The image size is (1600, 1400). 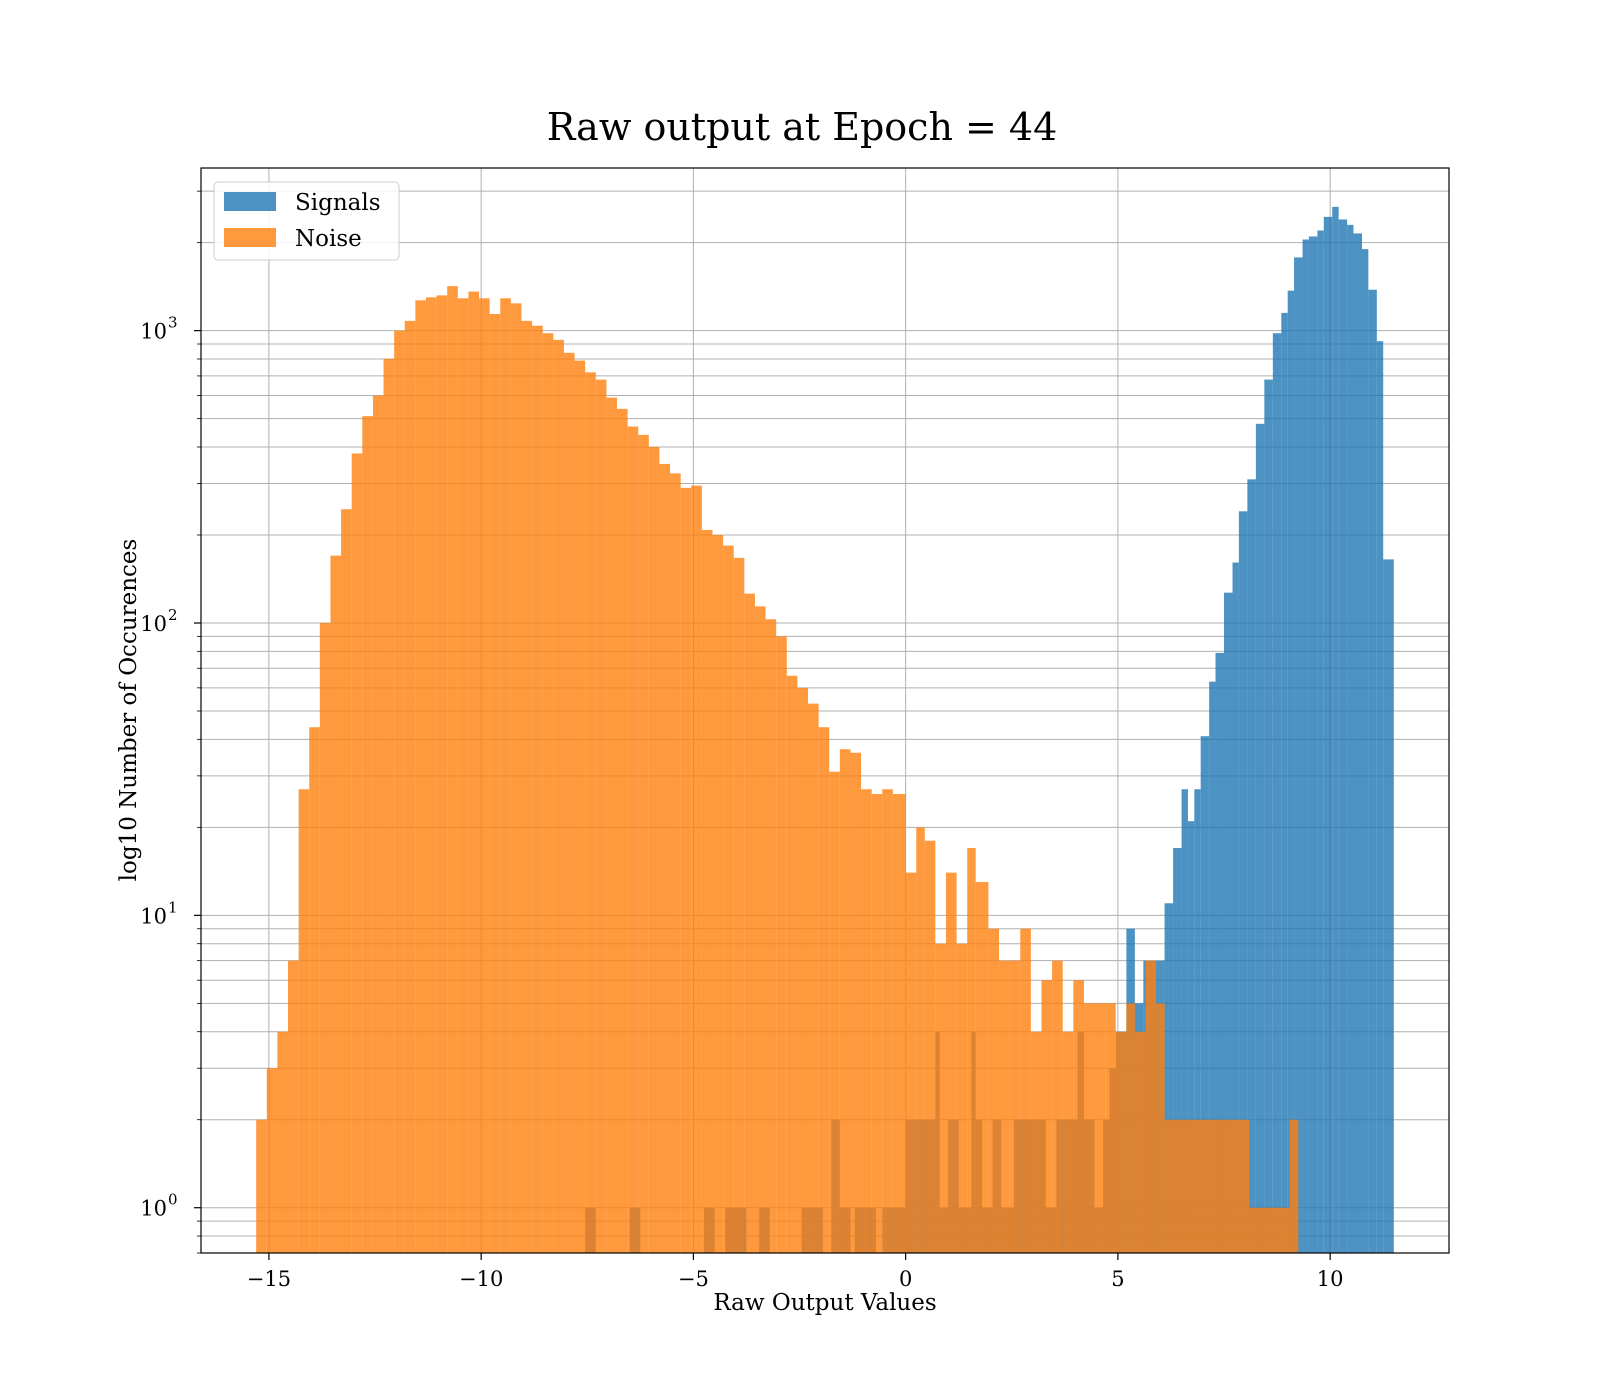 I want to click on y-tick-exponent-0: 0, so click(x=173, y=1200).